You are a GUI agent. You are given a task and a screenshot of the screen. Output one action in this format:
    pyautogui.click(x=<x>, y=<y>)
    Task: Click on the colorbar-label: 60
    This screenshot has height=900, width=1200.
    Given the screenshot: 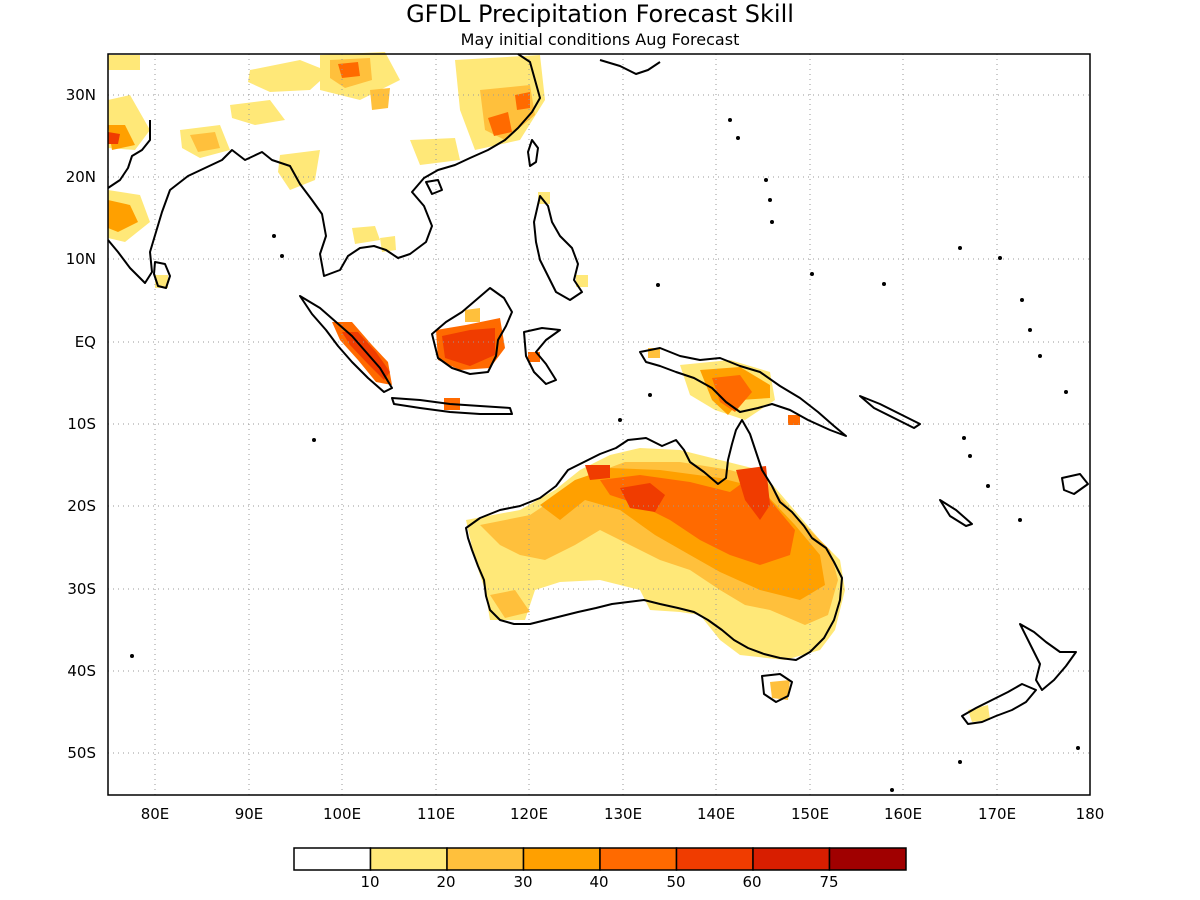 What is the action you would take?
    pyautogui.click(x=751, y=882)
    